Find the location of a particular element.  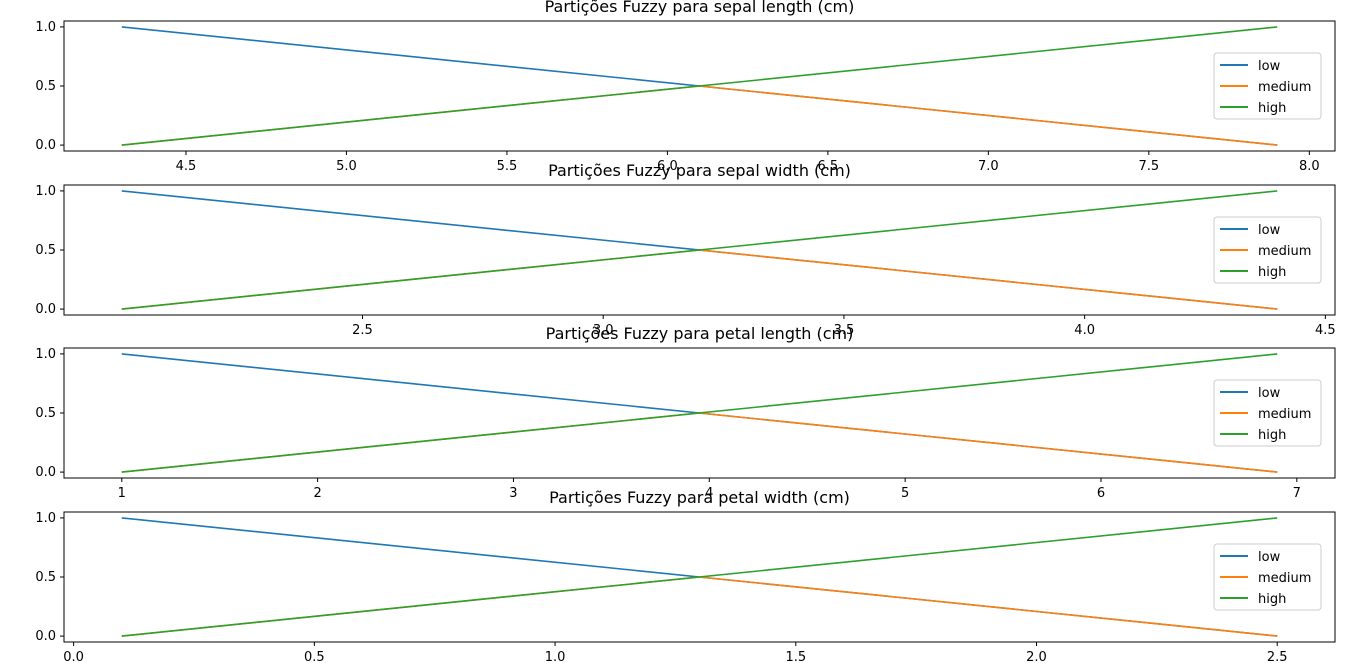

x-tick-label: 6.0 is located at coordinates (667, 166).